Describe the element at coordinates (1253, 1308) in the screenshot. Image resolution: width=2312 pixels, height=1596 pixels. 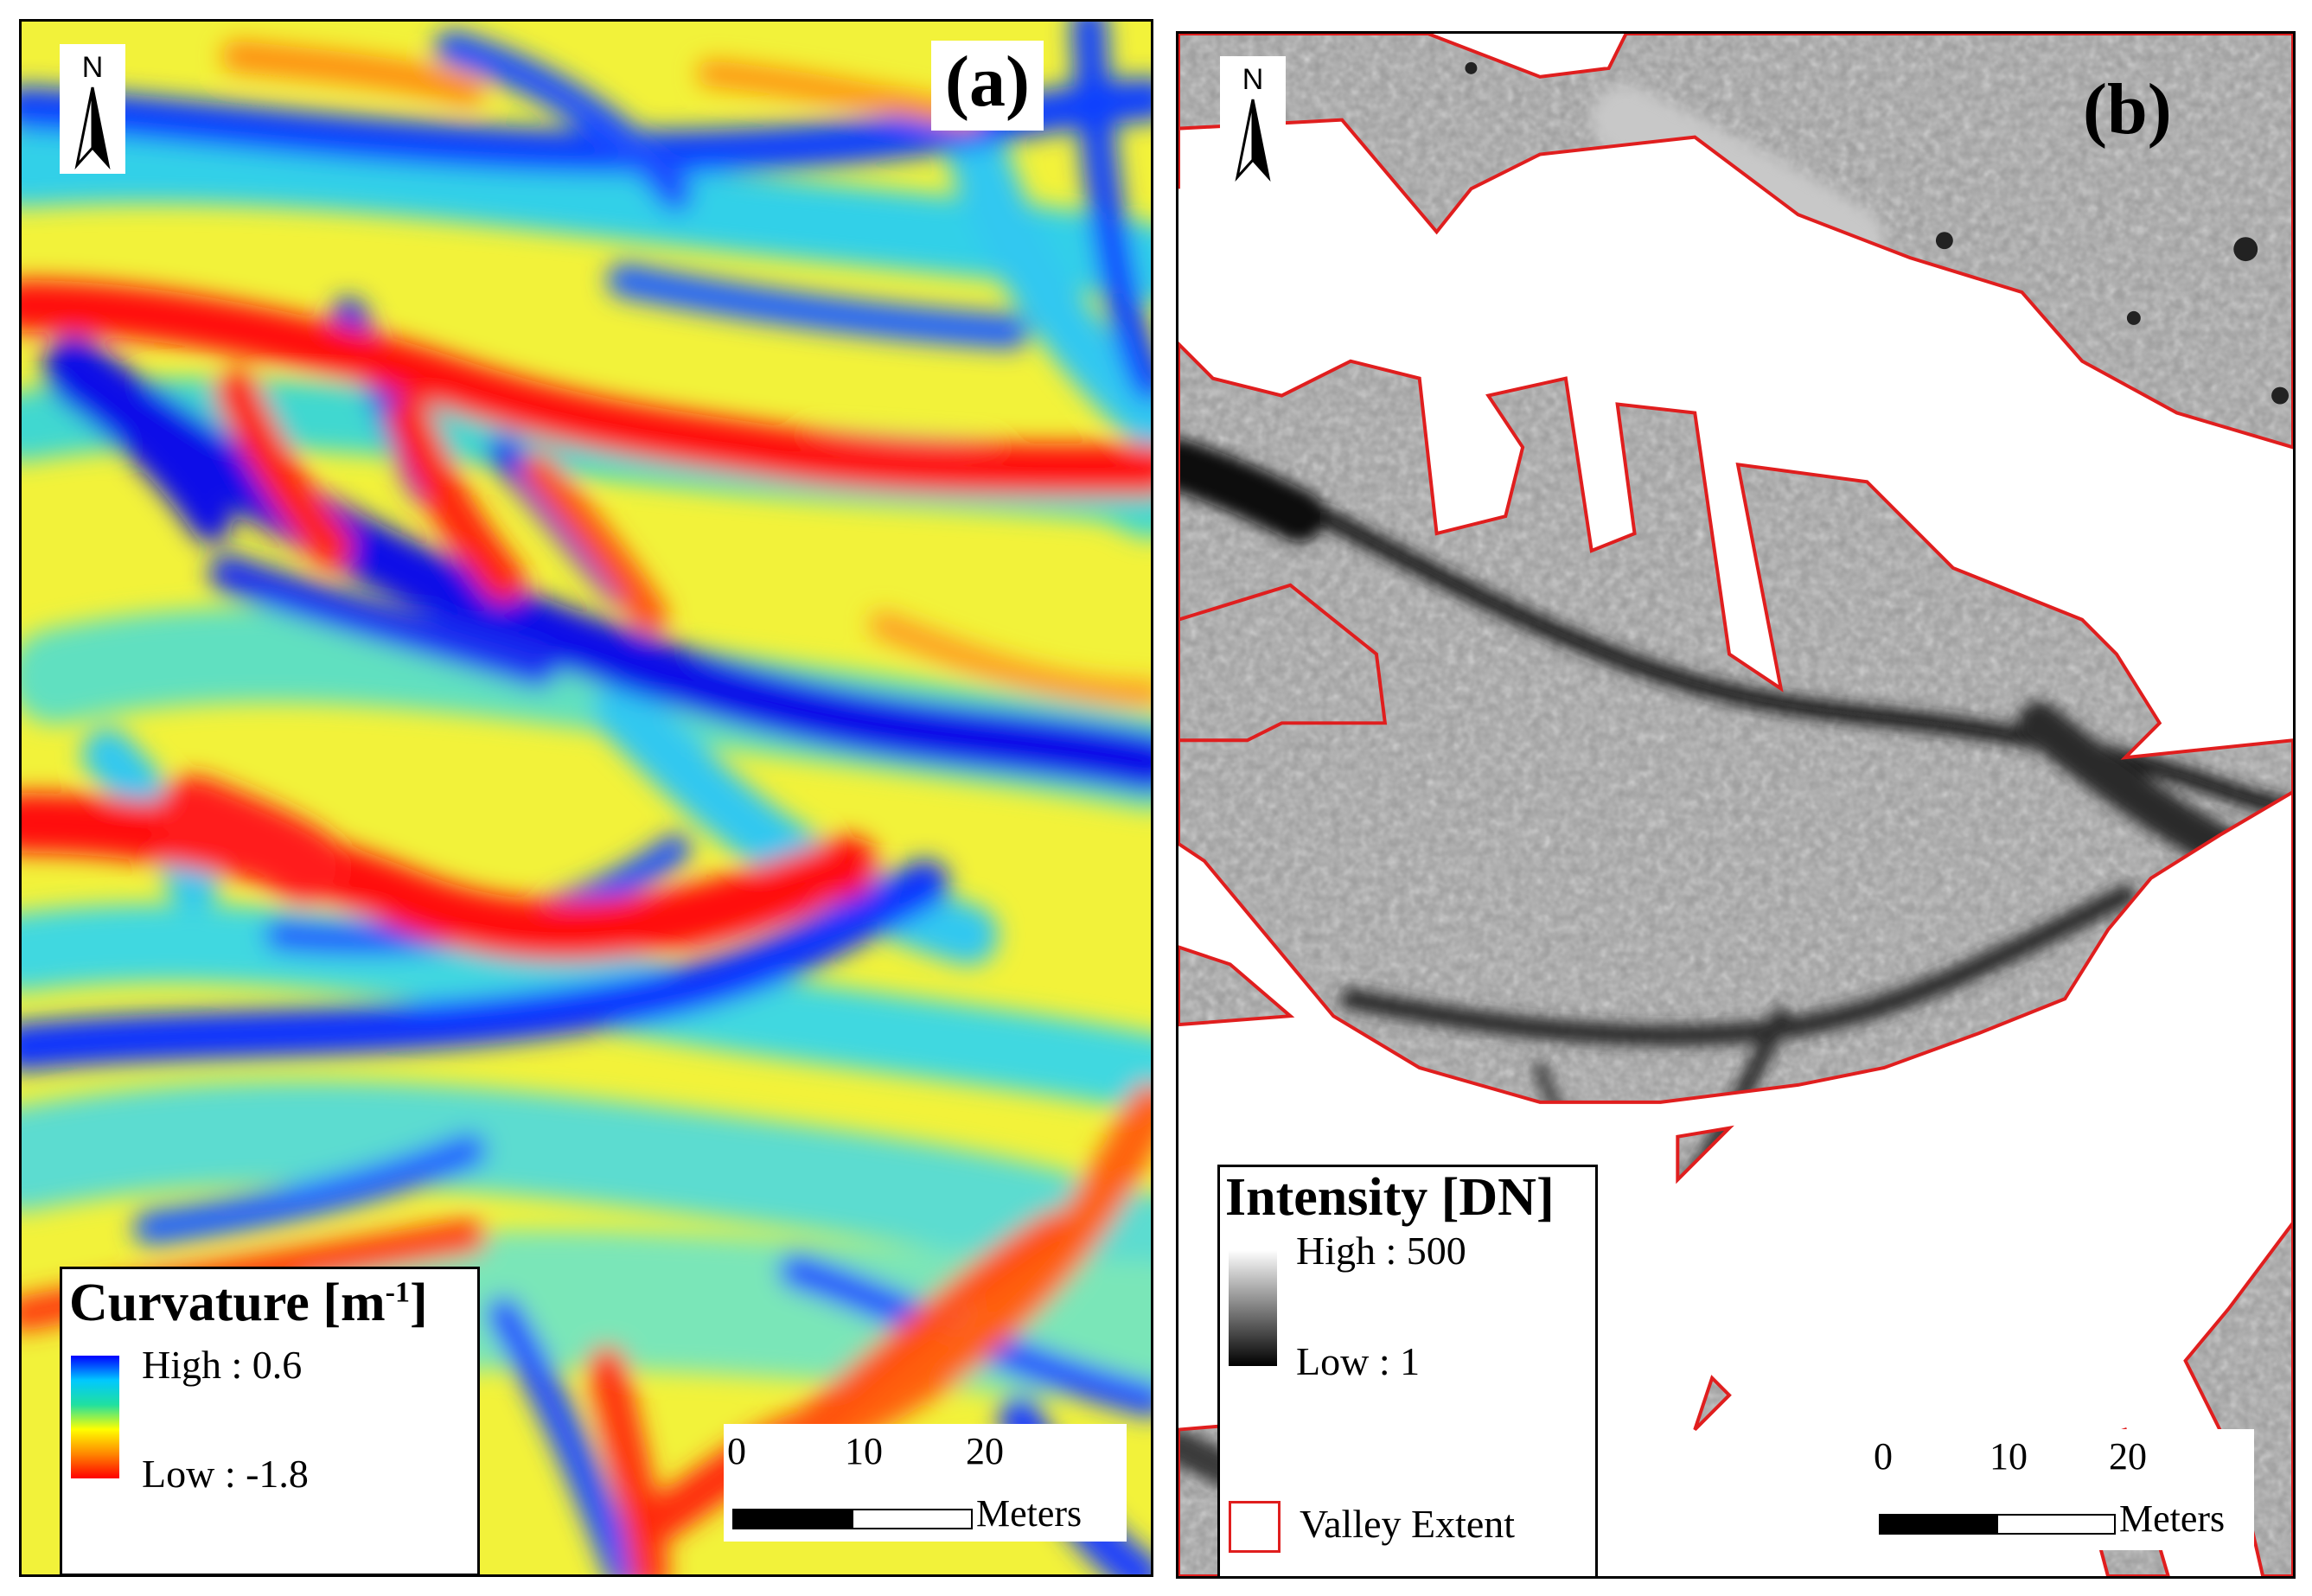
I see `intensity-color-ramp` at that location.